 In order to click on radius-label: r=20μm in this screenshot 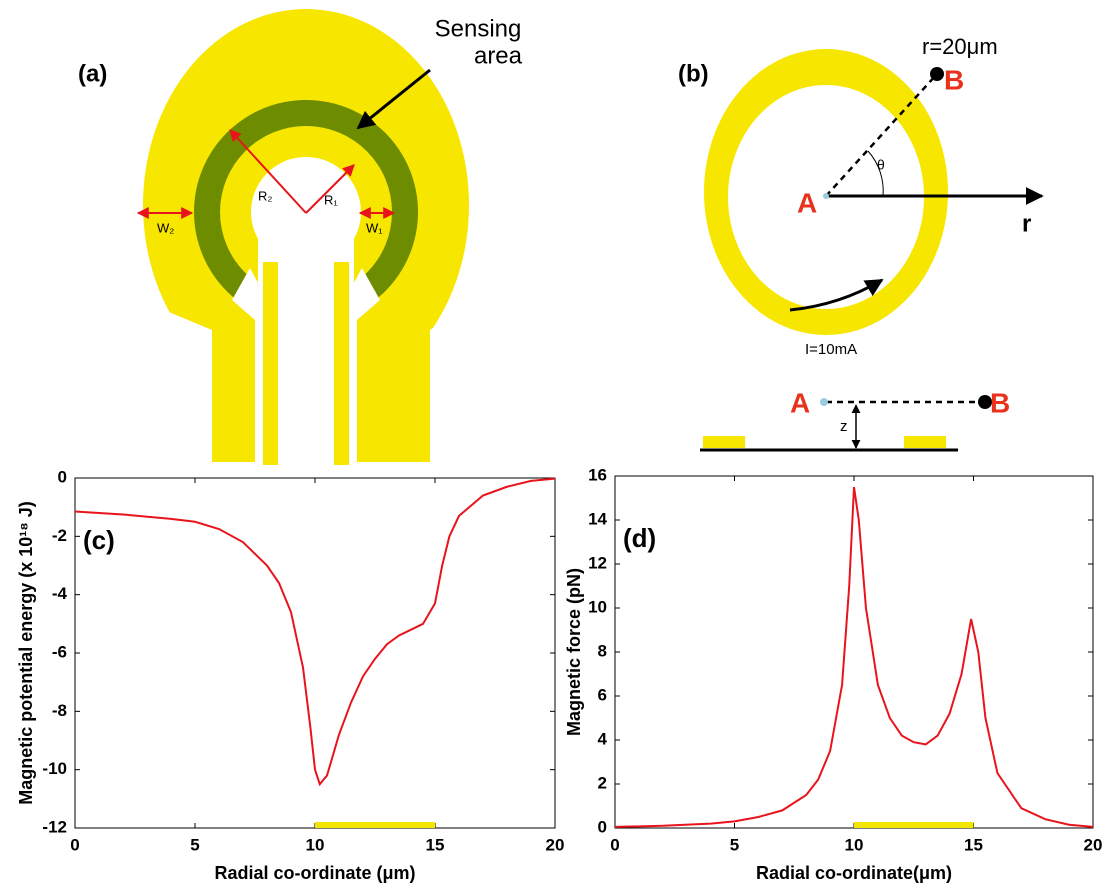, I will do `click(960, 46)`.